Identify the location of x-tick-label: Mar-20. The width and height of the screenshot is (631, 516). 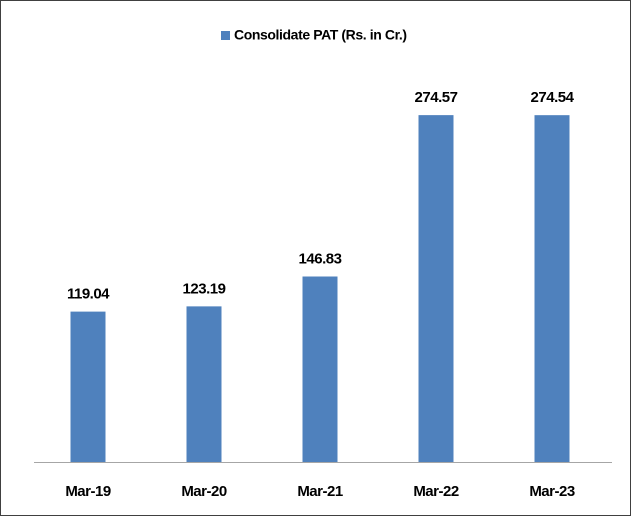
(204, 491).